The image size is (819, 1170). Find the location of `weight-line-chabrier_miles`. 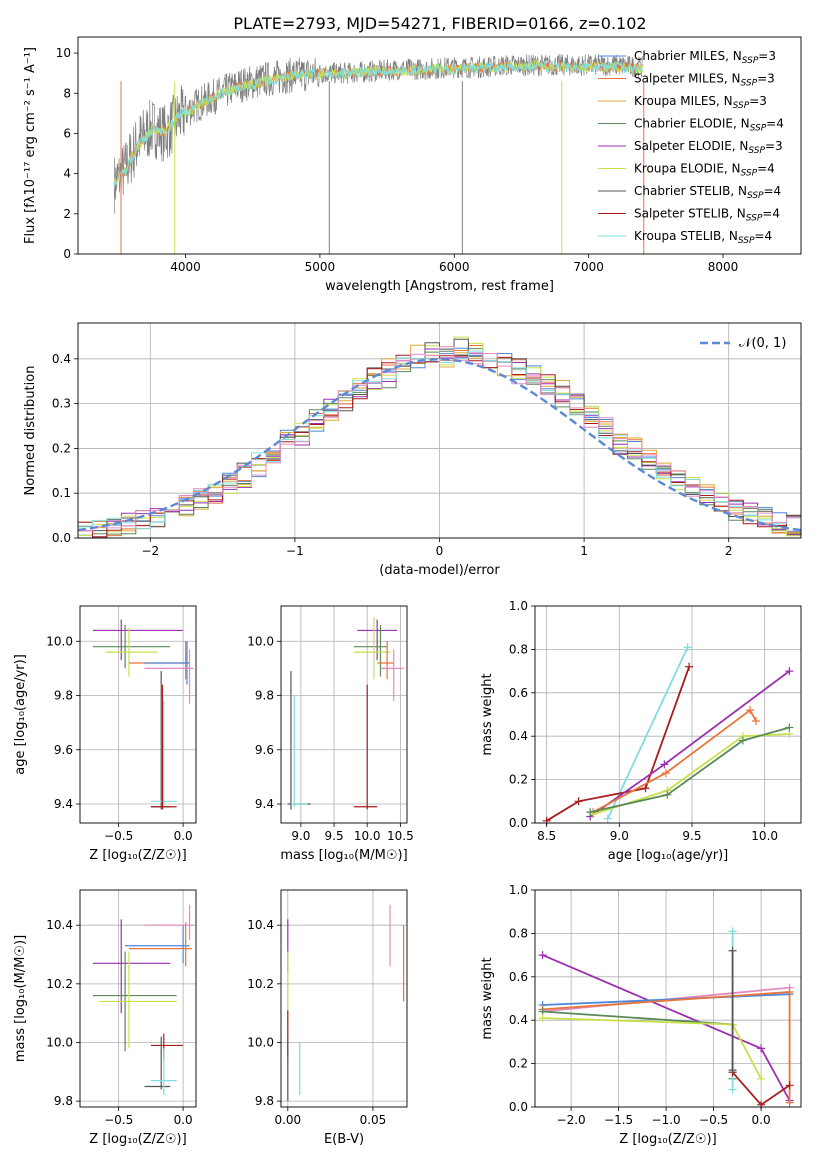

weight-line-chabrier_miles is located at coordinates (666, 999).